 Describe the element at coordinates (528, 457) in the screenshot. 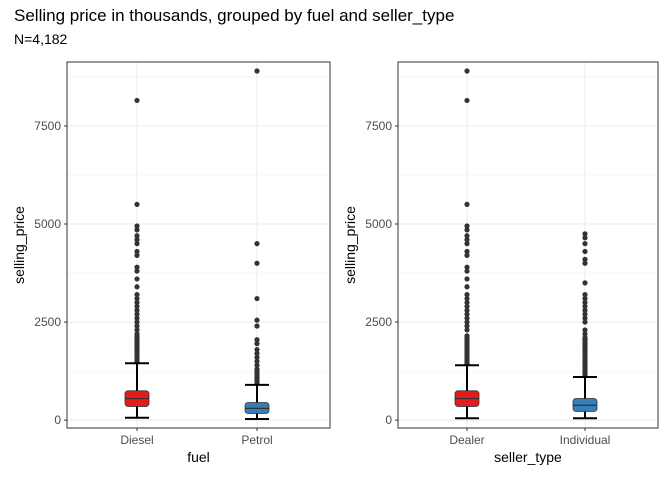

I see `x-axis-title: seller_type` at that location.